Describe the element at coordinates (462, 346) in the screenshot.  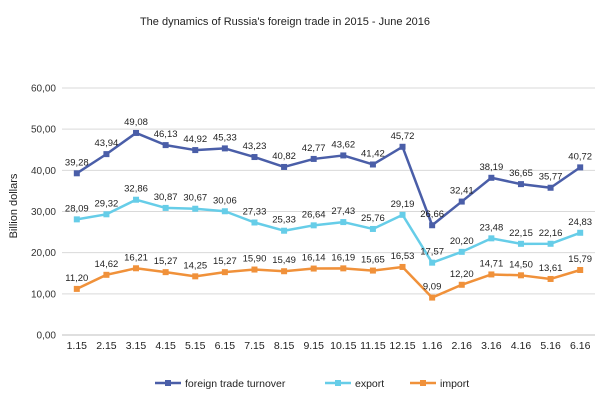
I see `x-tick-label: 2.16` at that location.